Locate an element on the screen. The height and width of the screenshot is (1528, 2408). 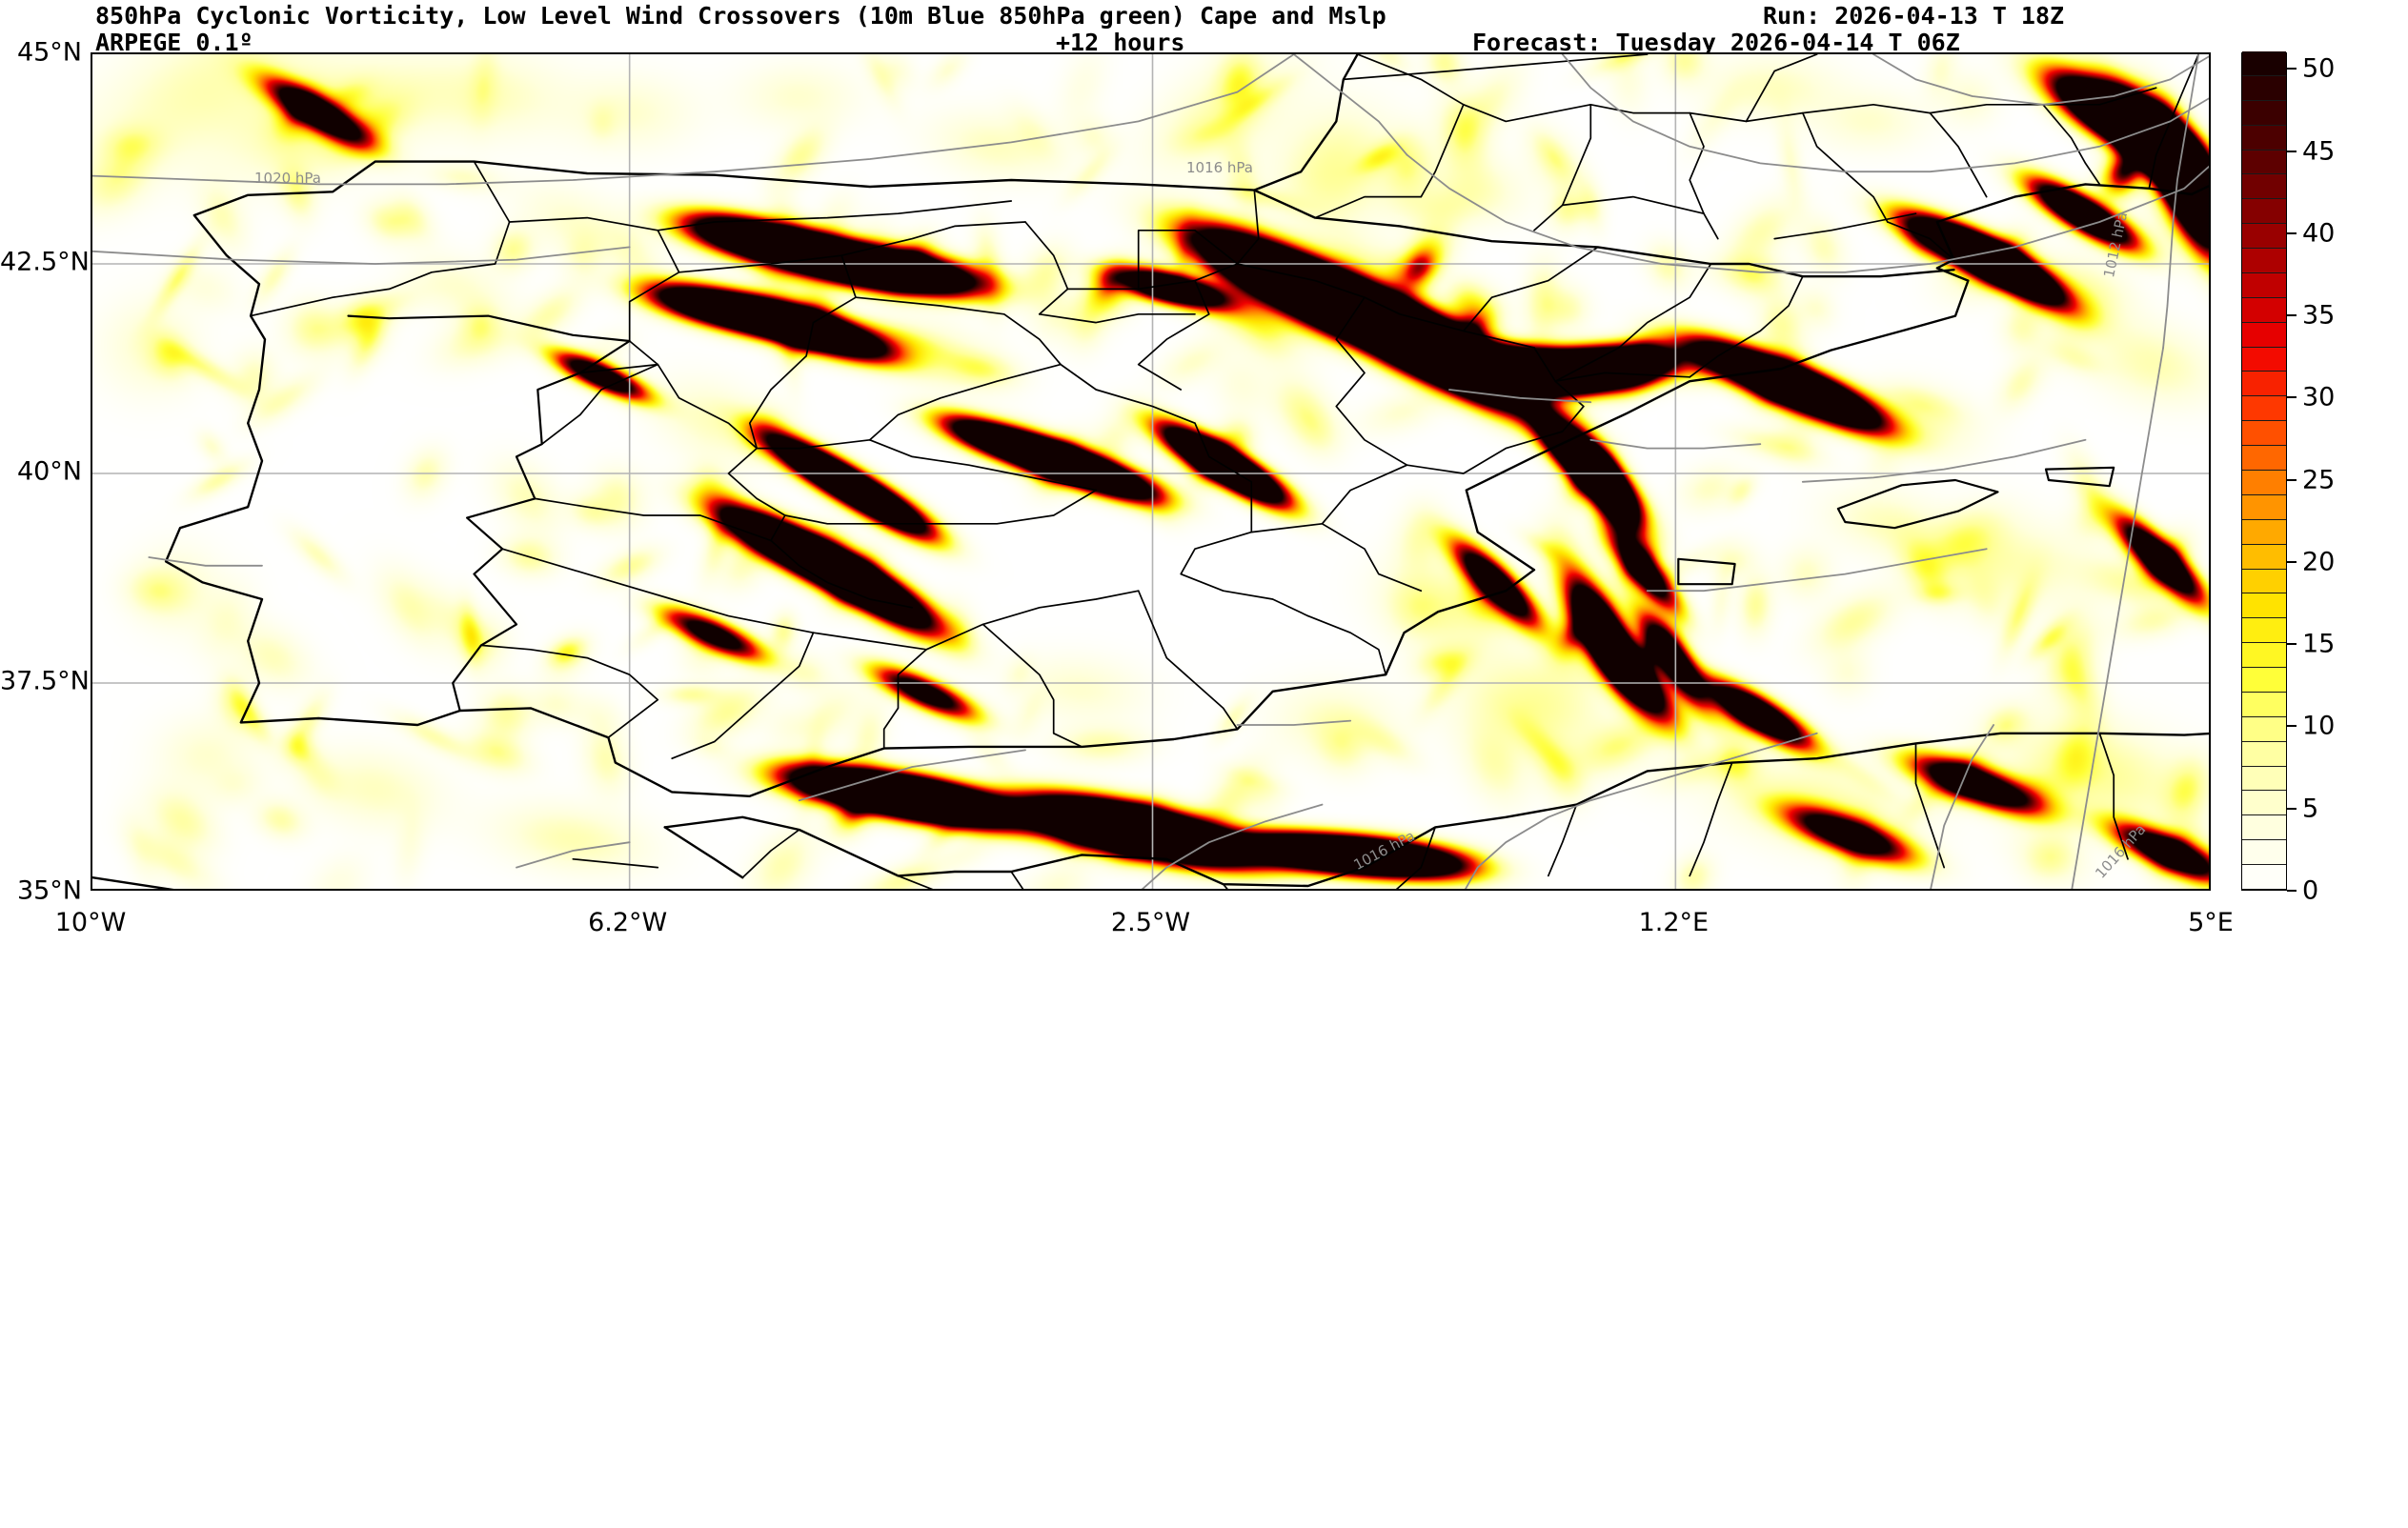
isobar-label: 1016 hPa is located at coordinates (1219, 167).